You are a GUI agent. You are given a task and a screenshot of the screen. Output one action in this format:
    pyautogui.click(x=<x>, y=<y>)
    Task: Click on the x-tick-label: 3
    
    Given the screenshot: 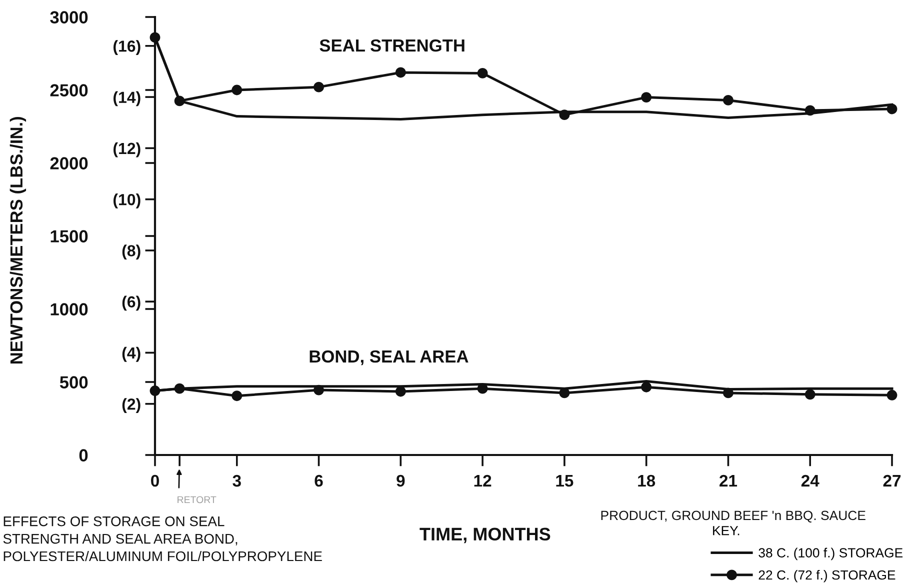 What is the action you would take?
    pyautogui.click(x=236, y=480)
    